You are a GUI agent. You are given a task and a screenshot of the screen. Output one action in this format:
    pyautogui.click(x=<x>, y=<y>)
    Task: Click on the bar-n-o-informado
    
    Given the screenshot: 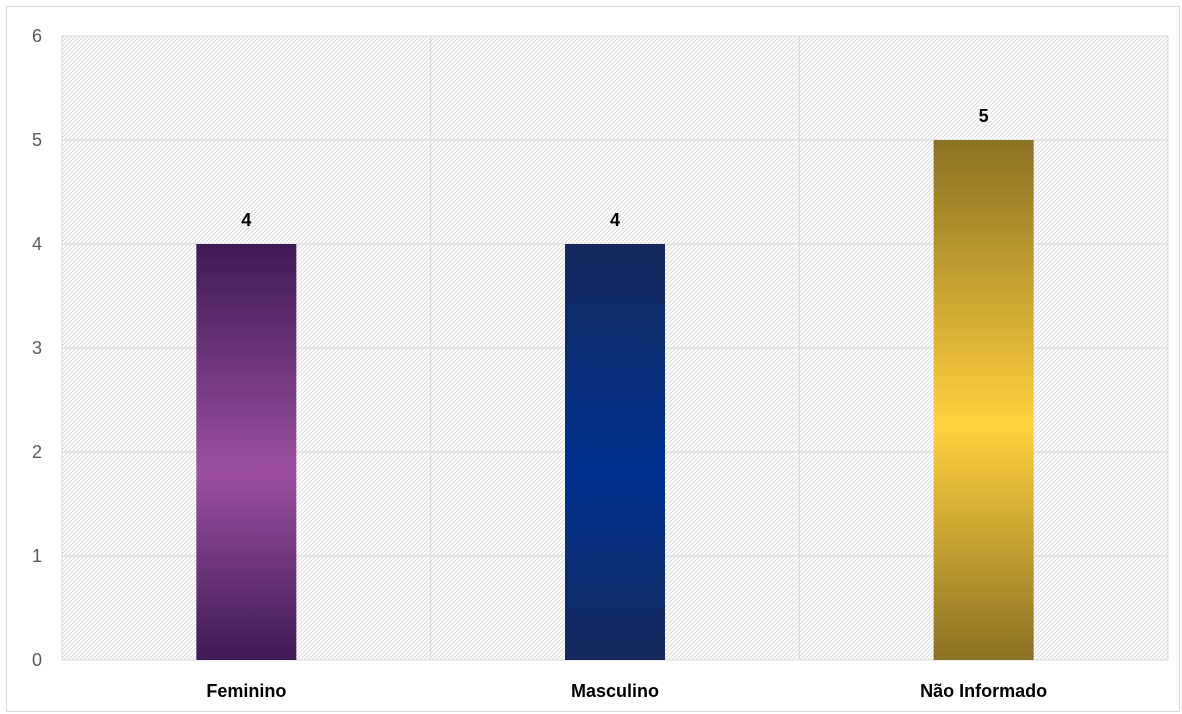 What is the action you would take?
    pyautogui.click(x=983, y=400)
    